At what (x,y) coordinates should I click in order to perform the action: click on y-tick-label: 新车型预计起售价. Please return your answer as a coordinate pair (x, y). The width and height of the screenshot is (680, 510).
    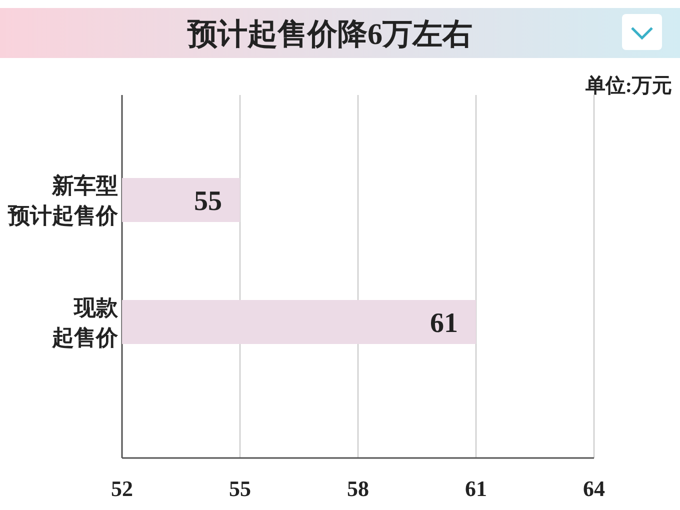
    Looking at the image, I should click on (63, 200).